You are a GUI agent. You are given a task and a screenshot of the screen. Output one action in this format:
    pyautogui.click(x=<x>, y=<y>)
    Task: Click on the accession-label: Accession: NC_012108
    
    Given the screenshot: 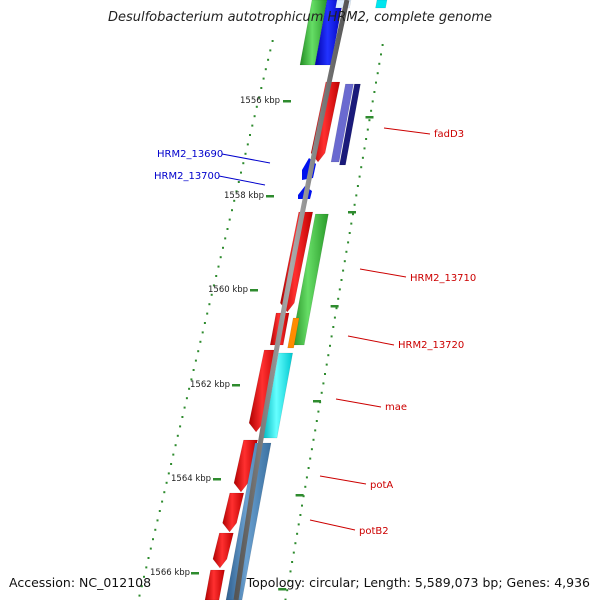 What is the action you would take?
    pyautogui.click(x=80, y=582)
    